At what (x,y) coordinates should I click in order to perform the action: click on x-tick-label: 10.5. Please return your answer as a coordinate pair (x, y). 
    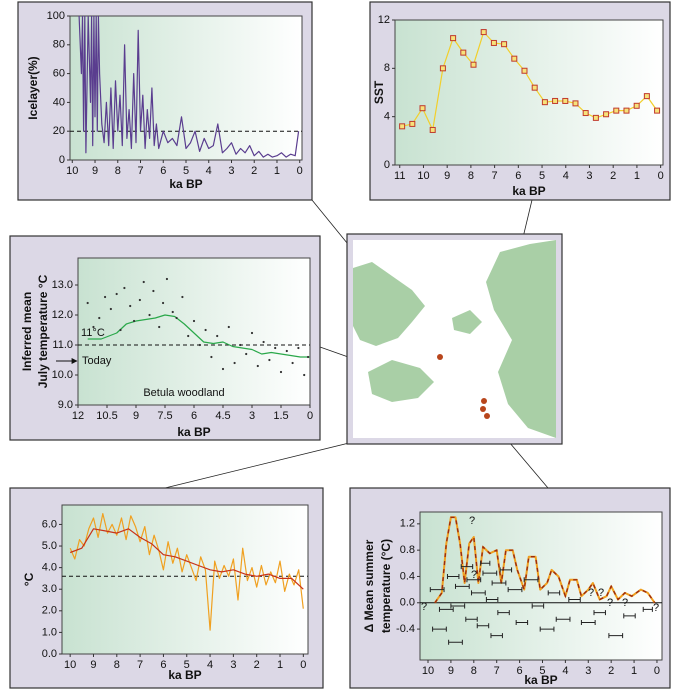
    Looking at the image, I should click on (106, 416).